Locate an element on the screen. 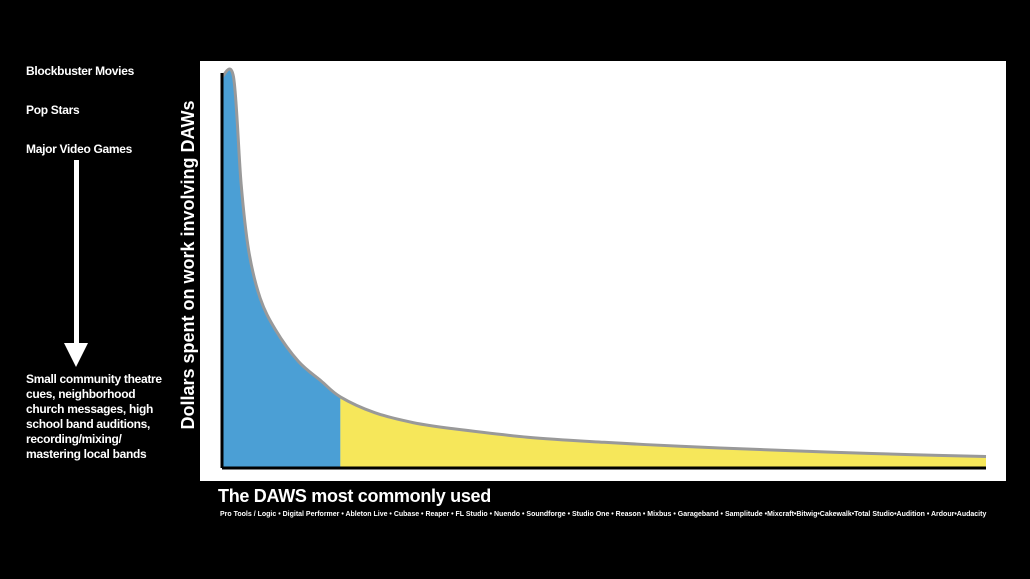 Image resolution: width=1030 pixels, height=579 pixels. label-blockbuster-movies: Blockbuster Movies is located at coordinates (80, 71).